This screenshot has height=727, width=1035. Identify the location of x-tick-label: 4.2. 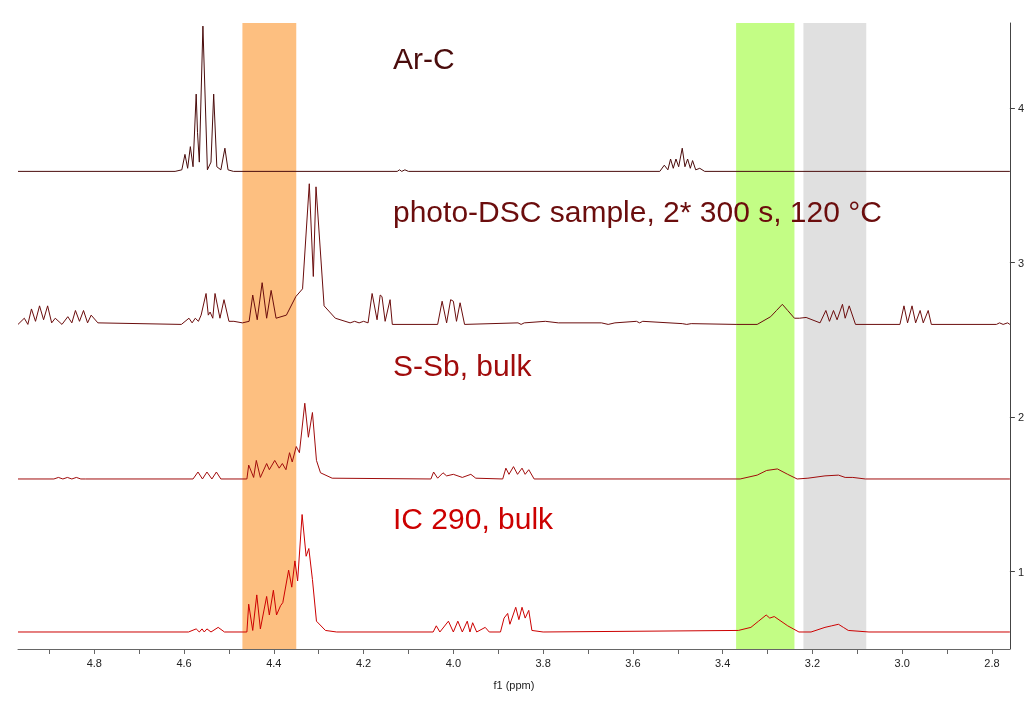
(363, 662).